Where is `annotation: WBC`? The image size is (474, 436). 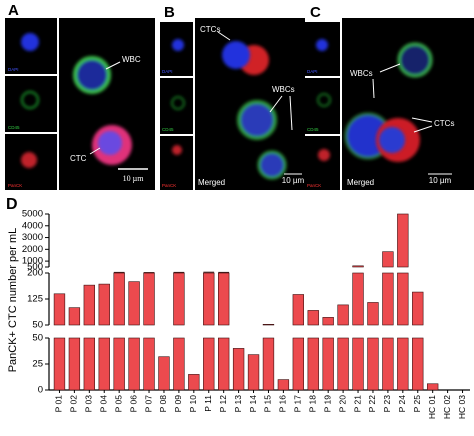
annotation: WBC is located at coordinates (131, 59).